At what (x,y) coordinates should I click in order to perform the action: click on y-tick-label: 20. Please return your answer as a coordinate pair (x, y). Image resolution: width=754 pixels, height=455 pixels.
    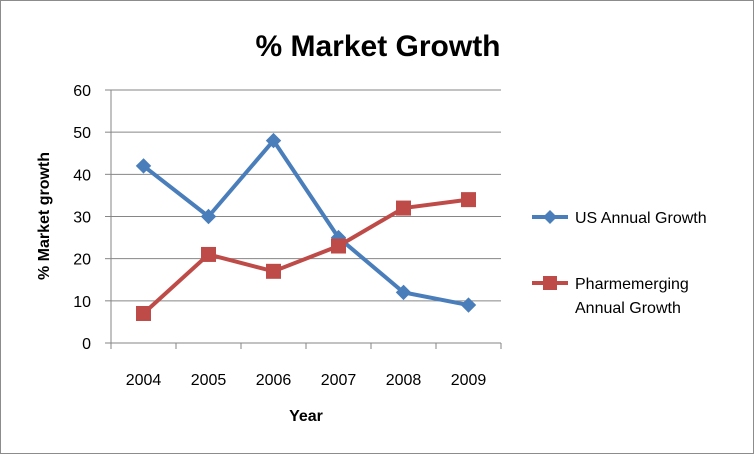
    Looking at the image, I should click on (82, 260).